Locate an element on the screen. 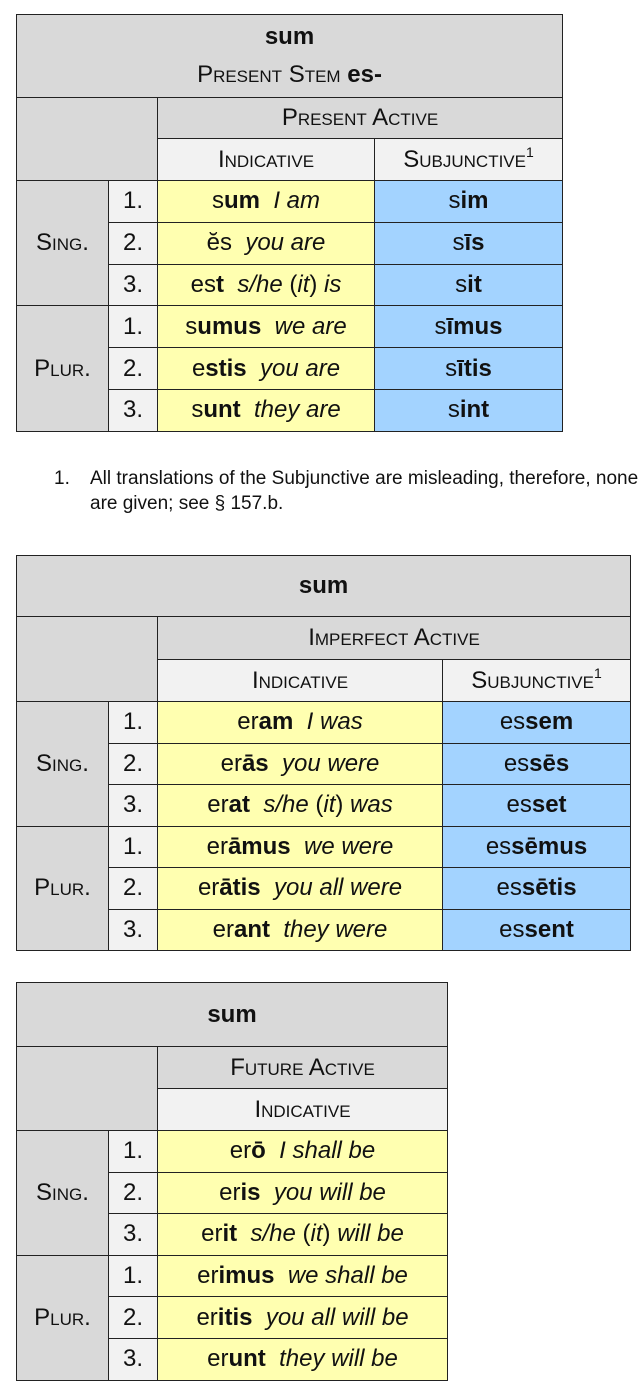 Image resolution: width=644 pixels, height=1394 pixels. indicative-form: est s/he (it) is is located at coordinates (266, 285).